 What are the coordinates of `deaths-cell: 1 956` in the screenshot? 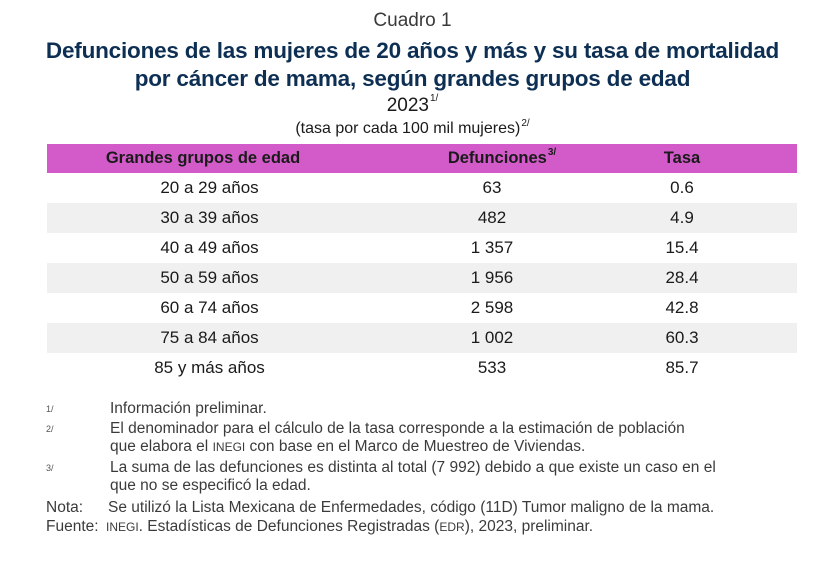 It's located at (492, 277).